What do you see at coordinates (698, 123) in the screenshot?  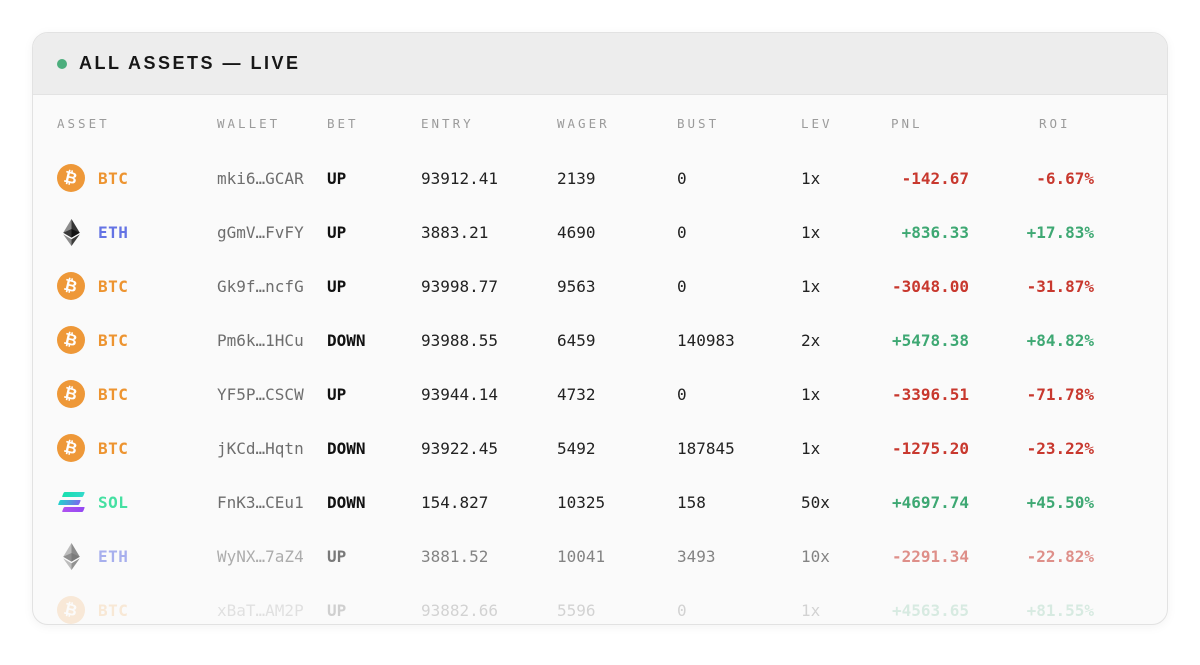 I see `column-header-bust: BUST` at bounding box center [698, 123].